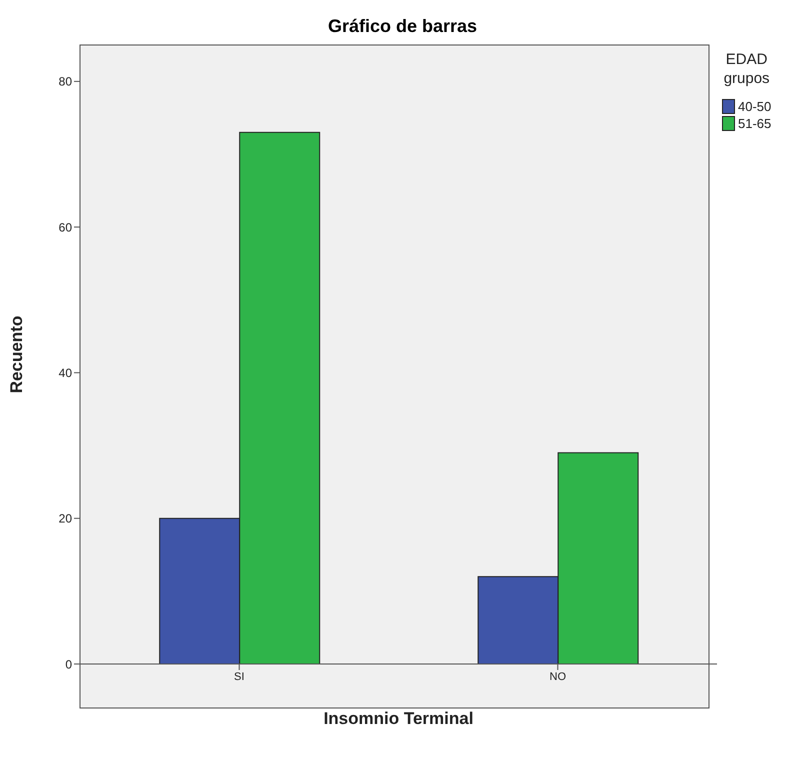  What do you see at coordinates (558, 676) in the screenshot?
I see `x-tick-label: NO` at bounding box center [558, 676].